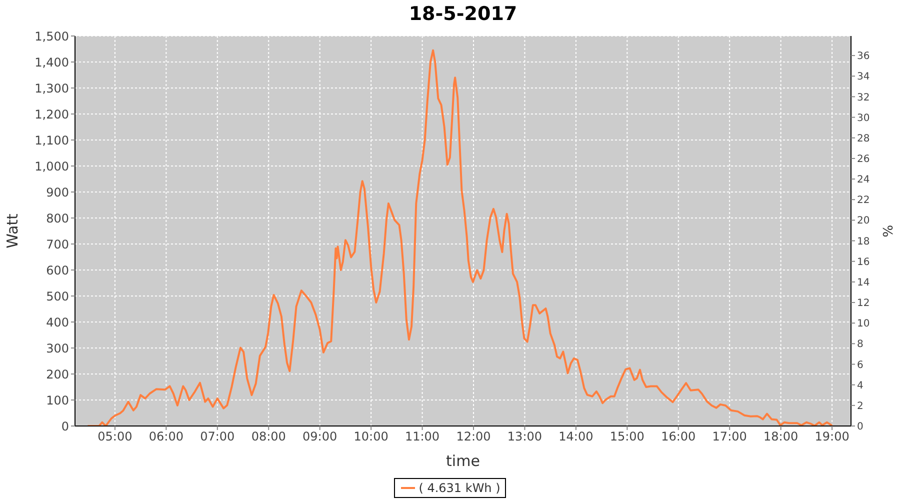 This screenshot has height=500, width=900. I want to click on x-tick-label: 19:00, so click(832, 437).